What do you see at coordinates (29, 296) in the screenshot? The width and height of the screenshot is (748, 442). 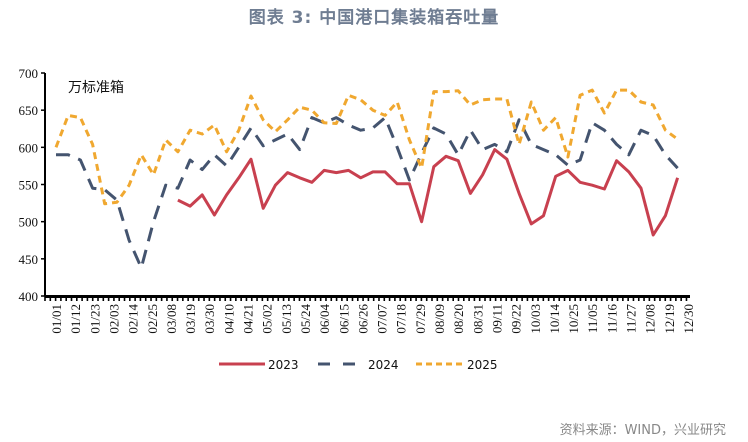 I see `y-tick-label: 400` at bounding box center [29, 296].